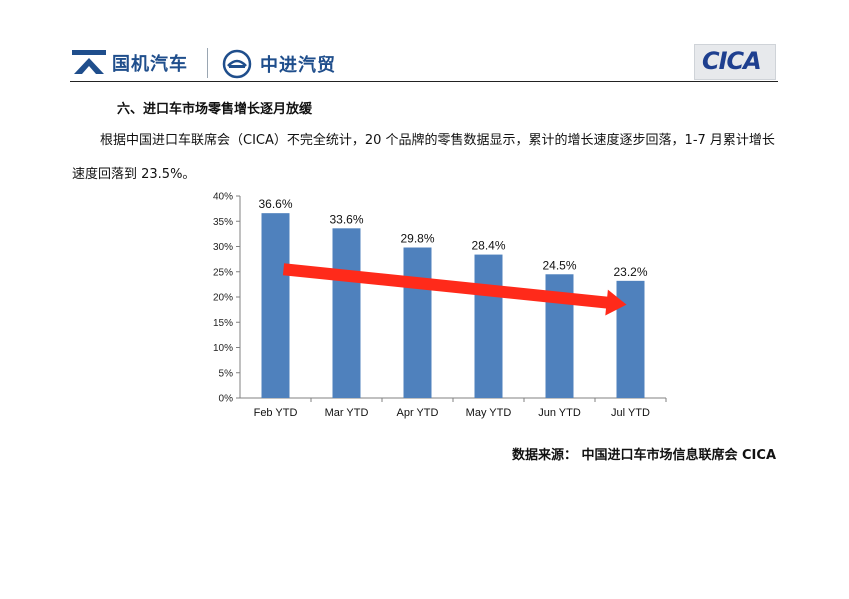 This screenshot has height=599, width=849. Describe the element at coordinates (424, 81) in the screenshot. I see `header-rule` at that location.